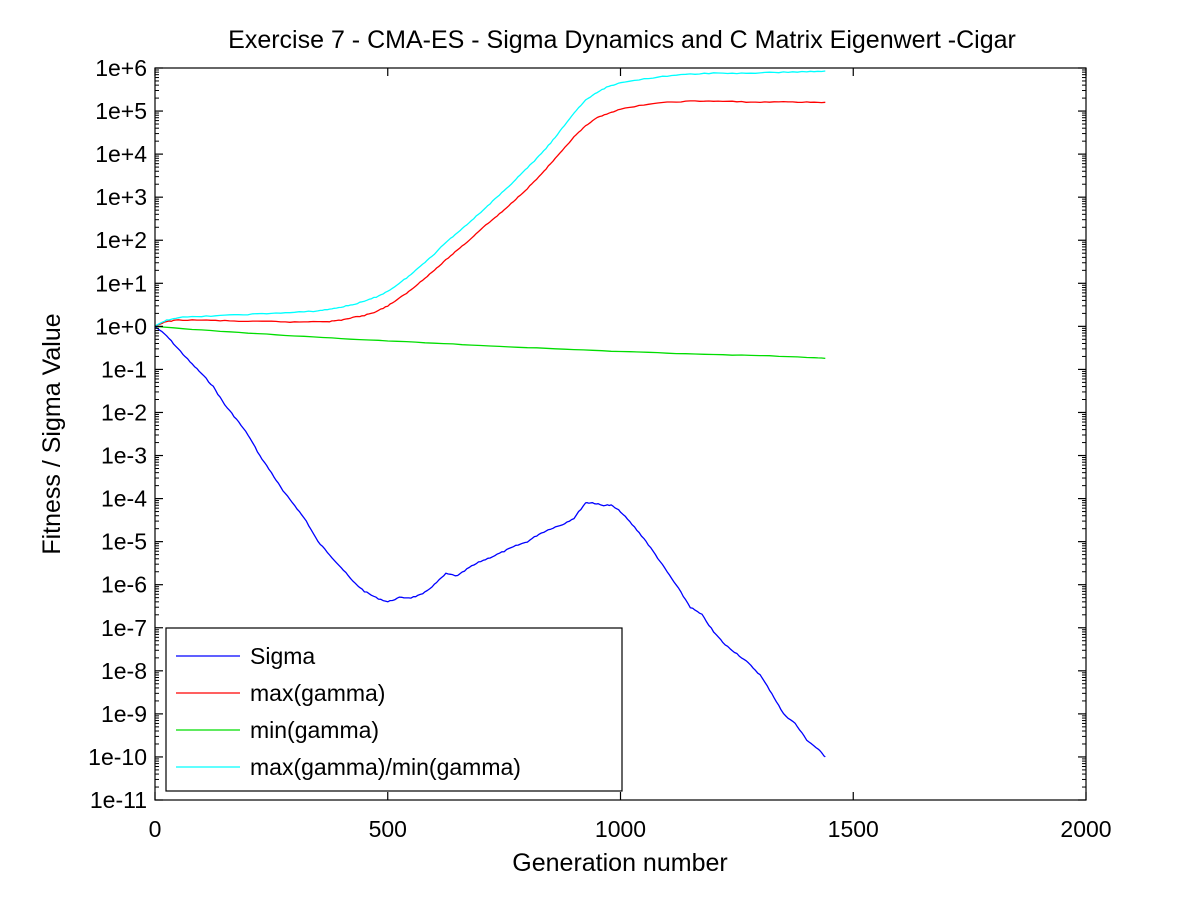 The width and height of the screenshot is (1200, 900). What do you see at coordinates (124, 628) in the screenshot?
I see `y-tick-label: 1e-7` at bounding box center [124, 628].